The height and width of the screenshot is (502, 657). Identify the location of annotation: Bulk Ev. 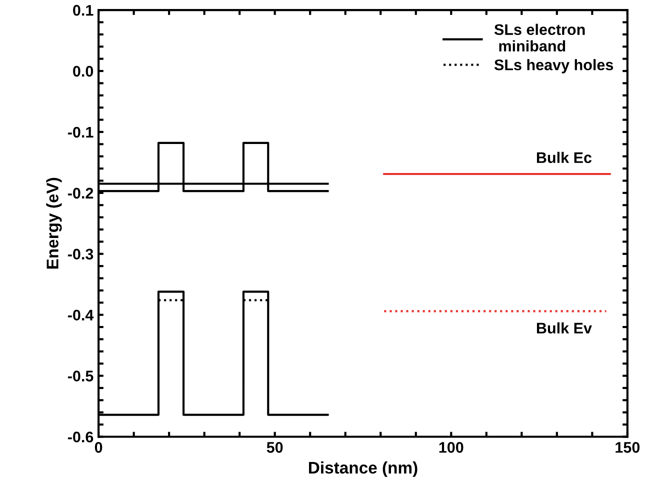
(564, 328).